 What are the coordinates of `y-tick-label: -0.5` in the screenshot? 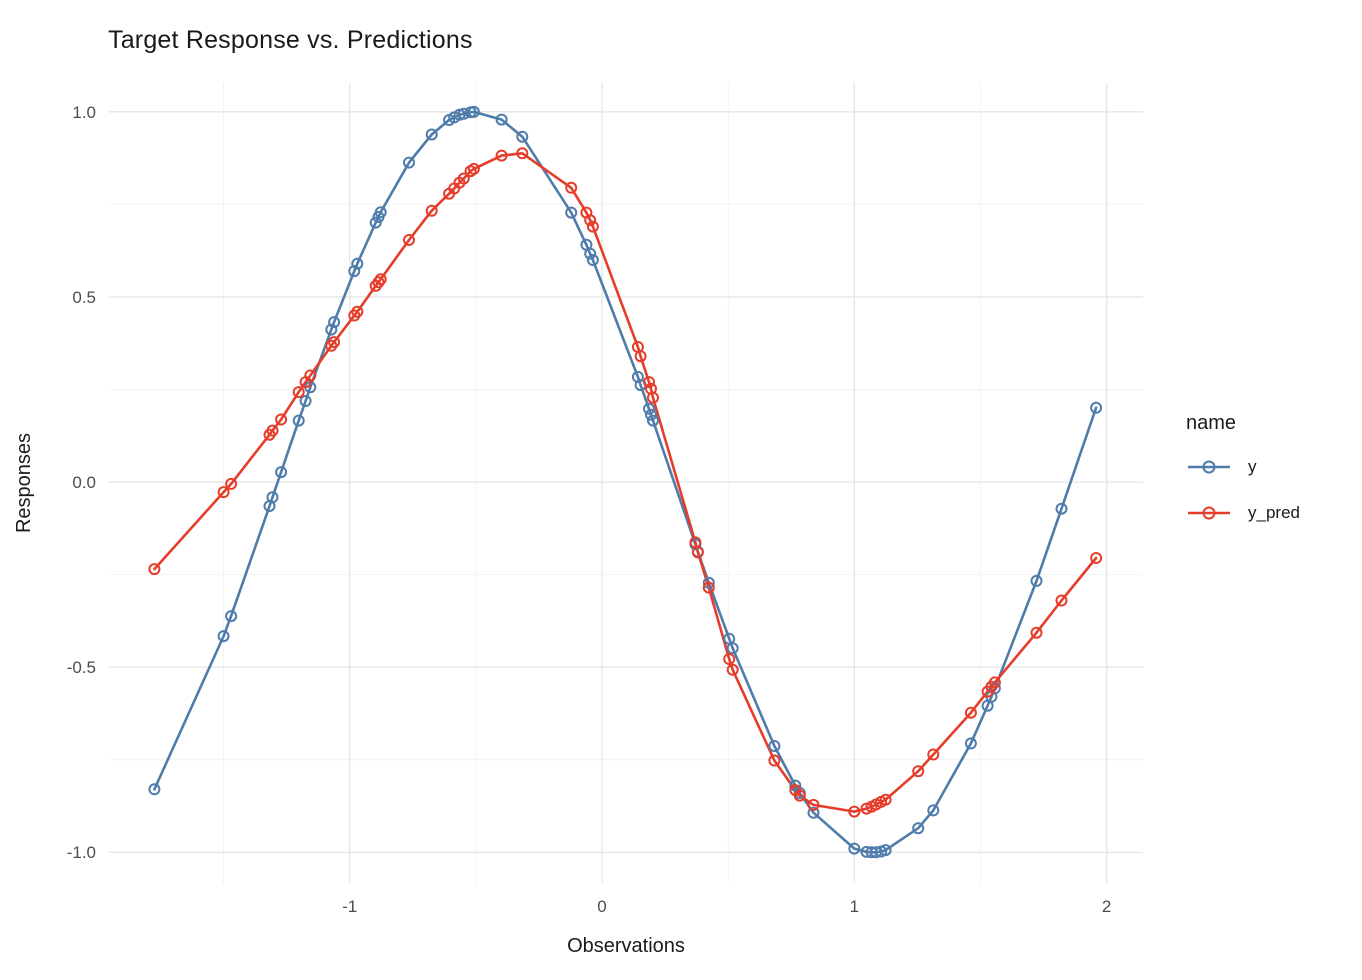 It's located at (81, 667).